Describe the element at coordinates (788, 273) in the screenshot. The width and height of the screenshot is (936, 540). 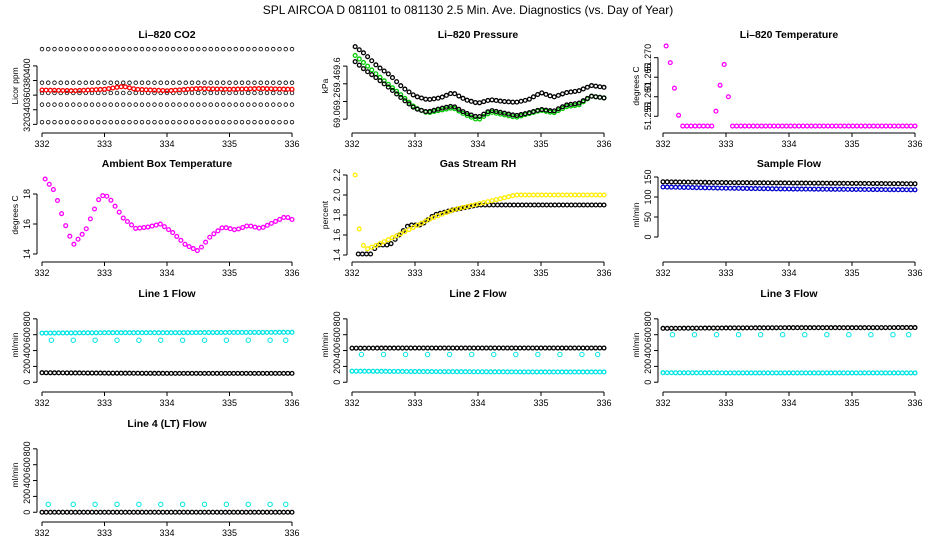
I see `x-tick-label: 334` at that location.